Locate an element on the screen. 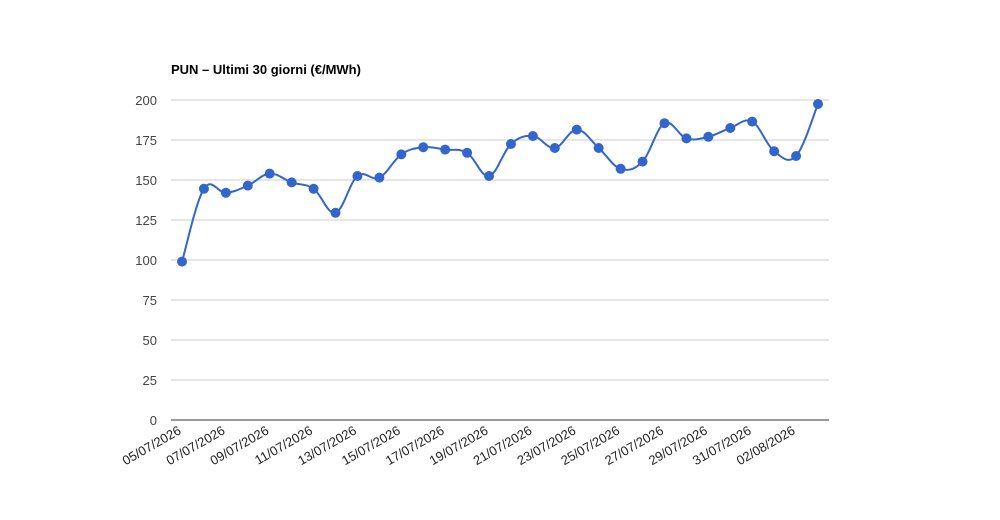  y-tick-label: 50 is located at coordinates (150, 340).